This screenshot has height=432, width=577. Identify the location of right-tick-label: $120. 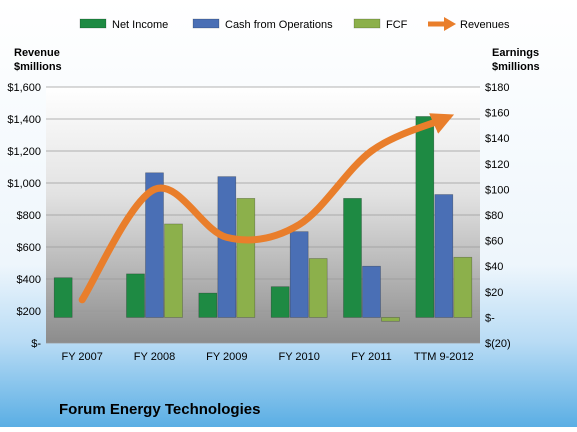
(497, 165).